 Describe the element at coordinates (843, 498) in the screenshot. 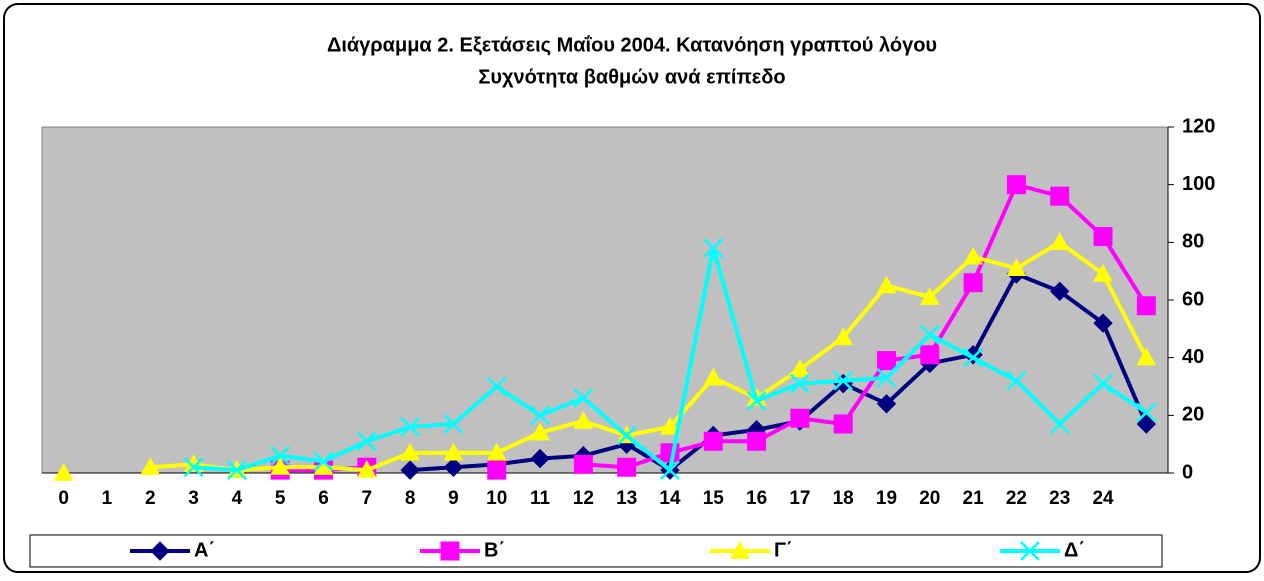

I see `x-tick-label: 18` at that location.